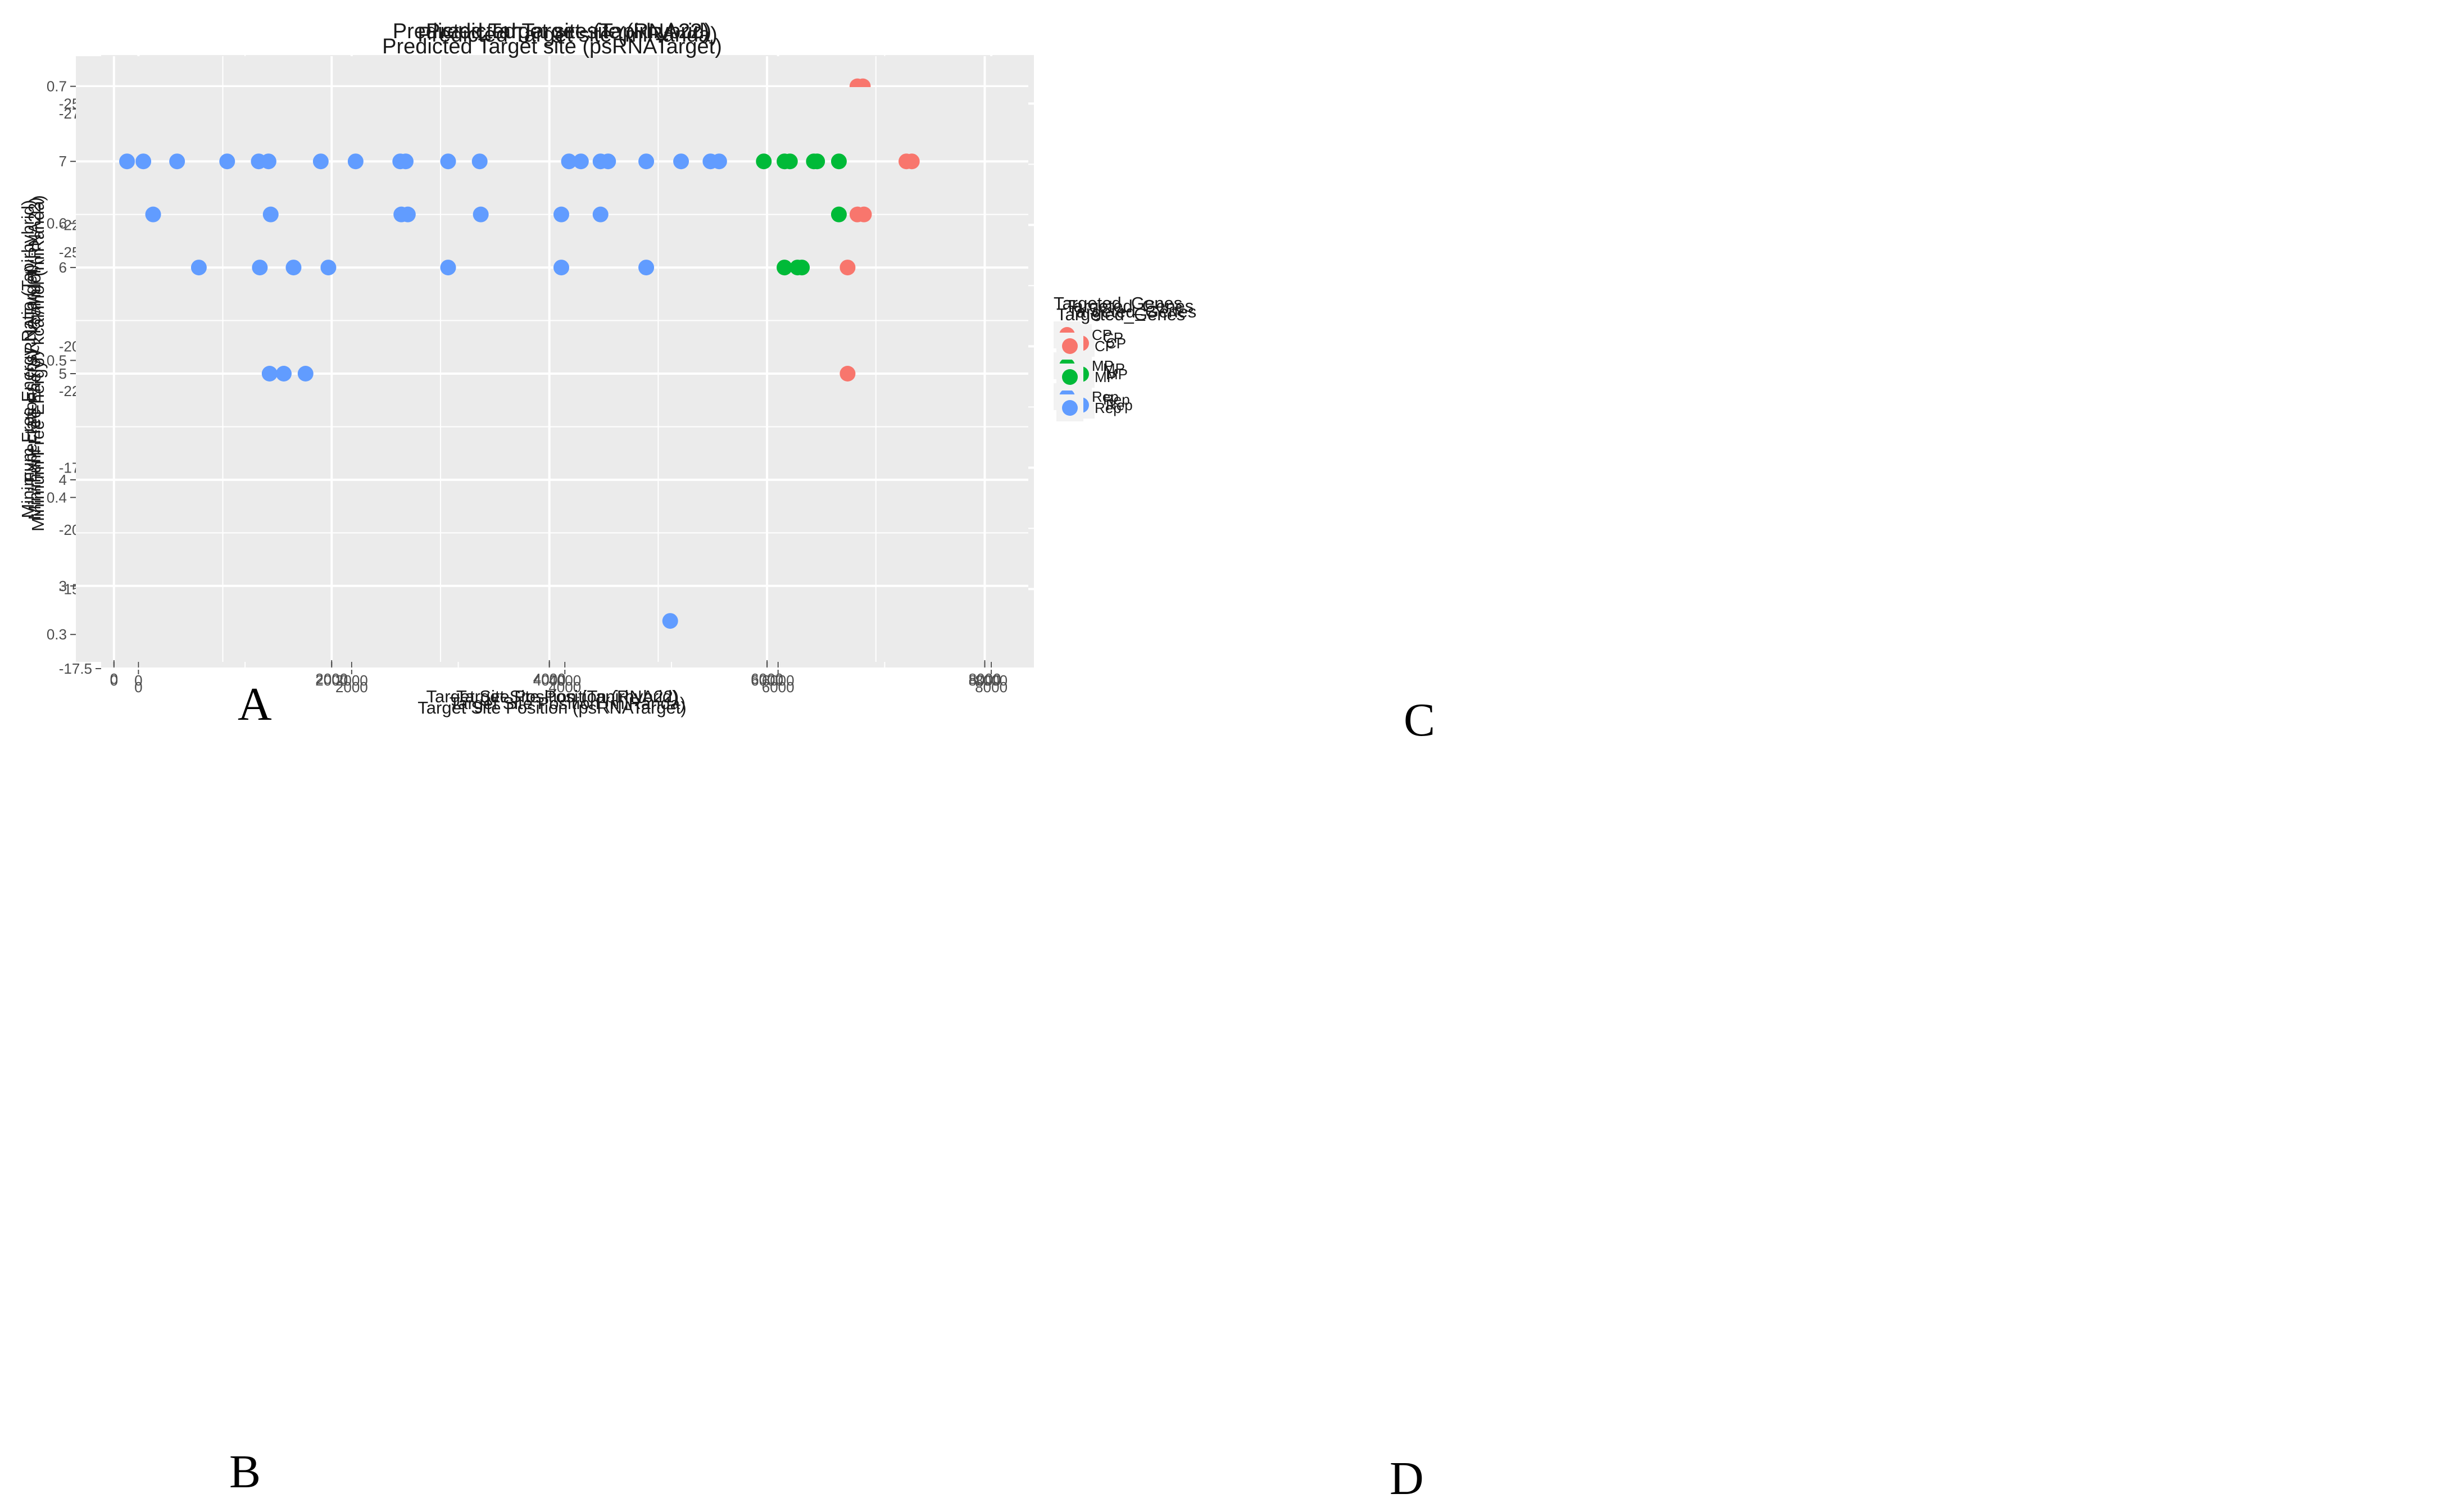 This screenshot has width=2446, height=1512. I want to click on panel-letter-b: B, so click(245, 1472).